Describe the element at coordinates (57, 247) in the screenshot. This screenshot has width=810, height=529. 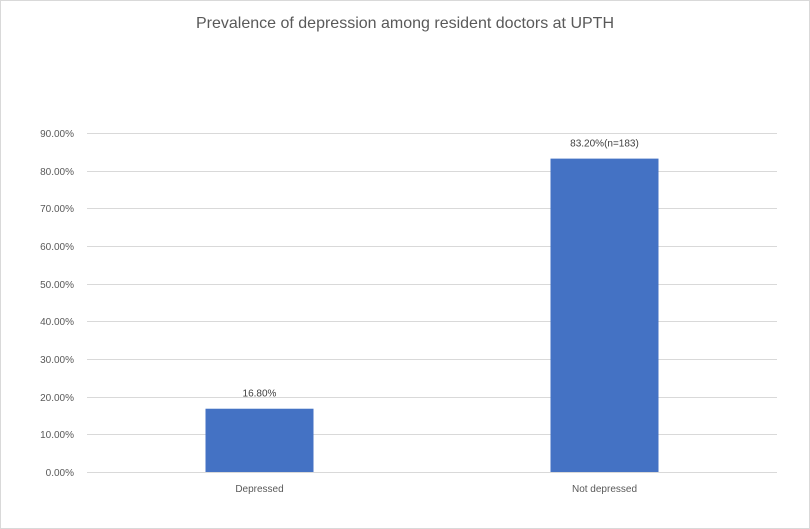
I see `y-tick-label: 60.00%` at that location.